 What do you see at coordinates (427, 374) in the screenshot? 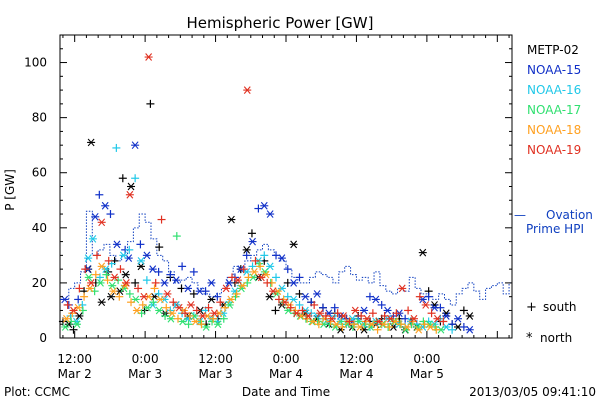
I see `x-tick-label-day: Mar 5` at bounding box center [427, 374].